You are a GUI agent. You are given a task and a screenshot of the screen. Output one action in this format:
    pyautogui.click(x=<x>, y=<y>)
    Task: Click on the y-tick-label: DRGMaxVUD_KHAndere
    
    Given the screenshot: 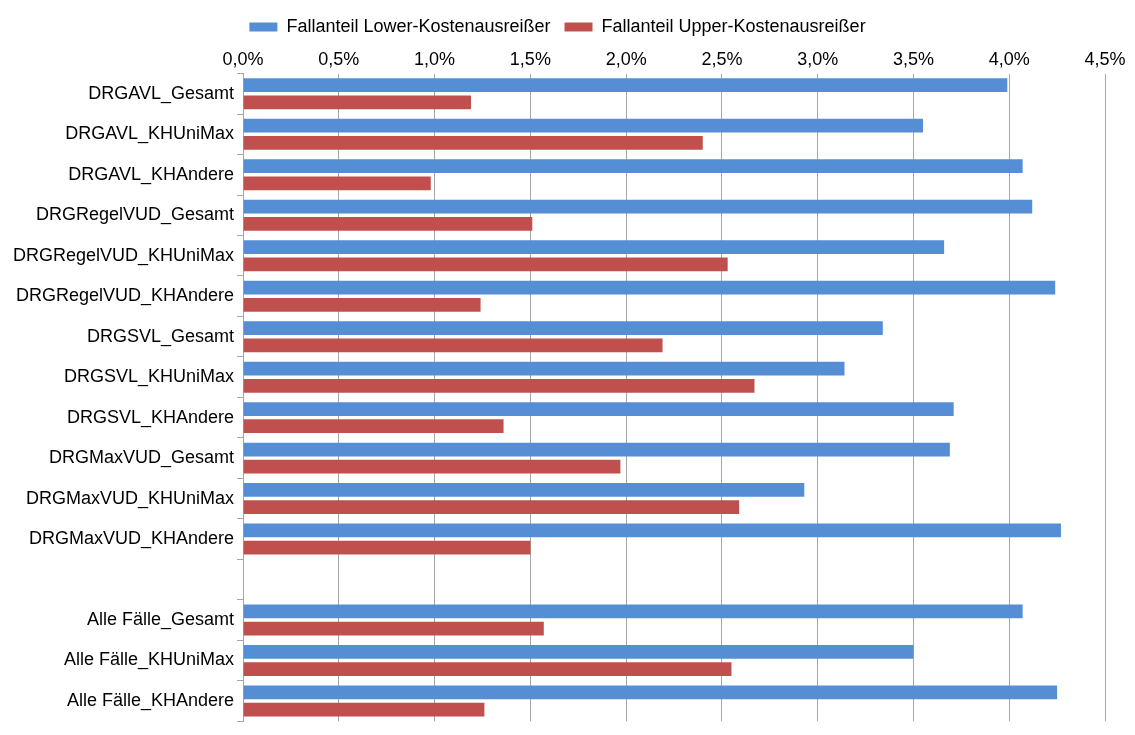 What is the action you would take?
    pyautogui.click(x=131, y=539)
    